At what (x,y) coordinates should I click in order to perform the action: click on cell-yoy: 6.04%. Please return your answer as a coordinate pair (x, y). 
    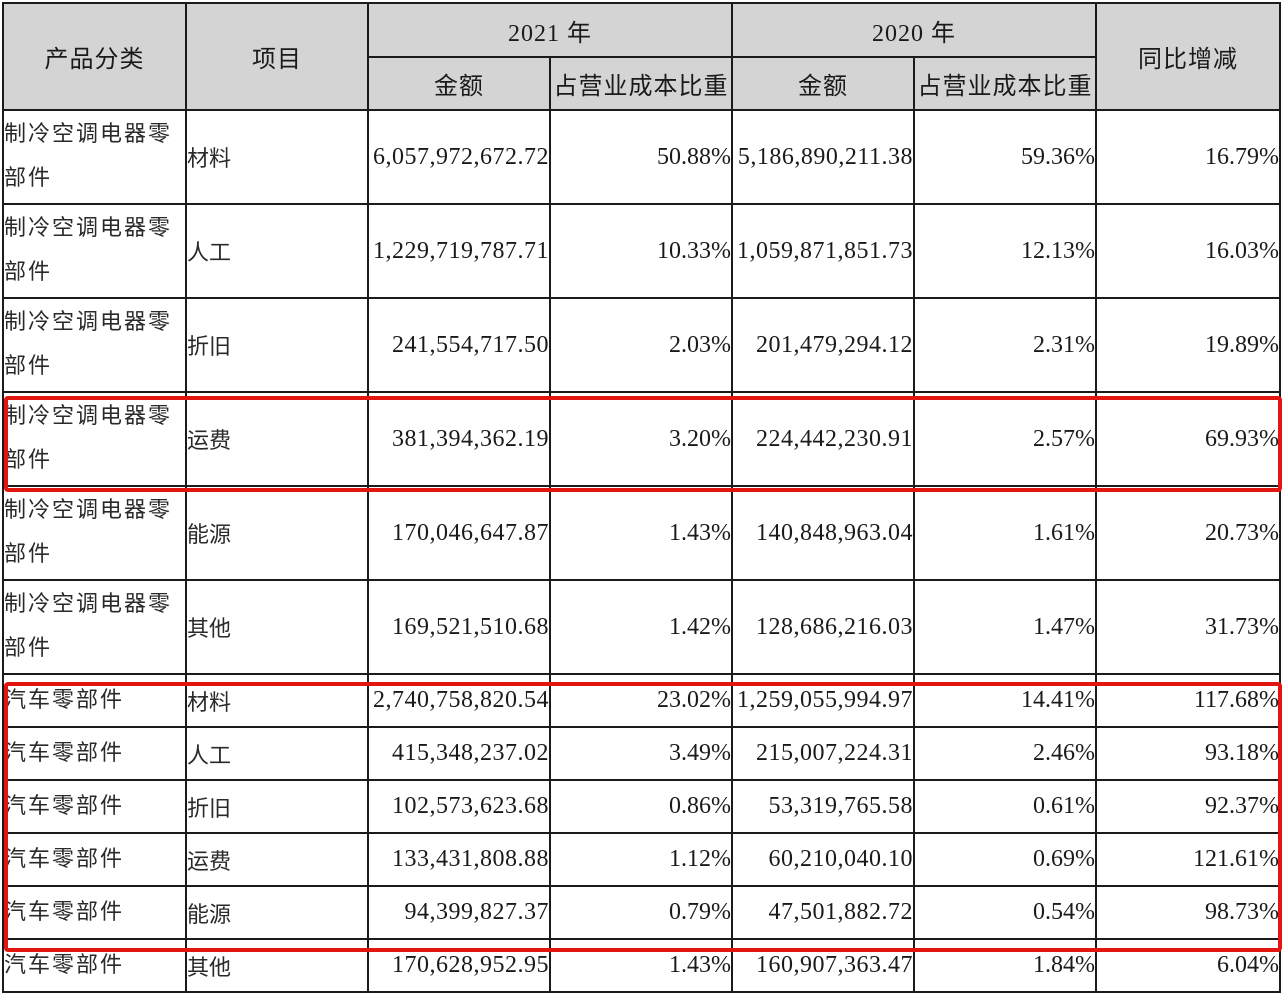
    Looking at the image, I should click on (1188, 965).